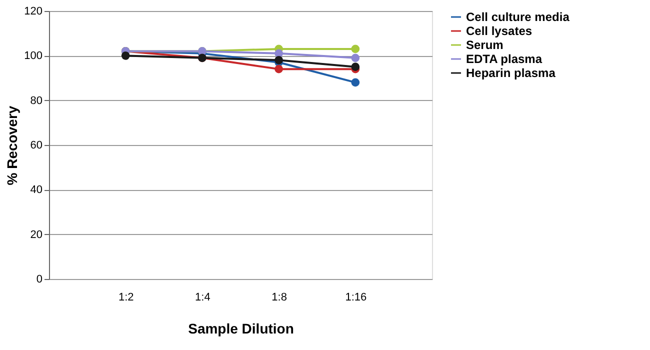  I want to click on x-tick-label: 1:8, so click(279, 298).